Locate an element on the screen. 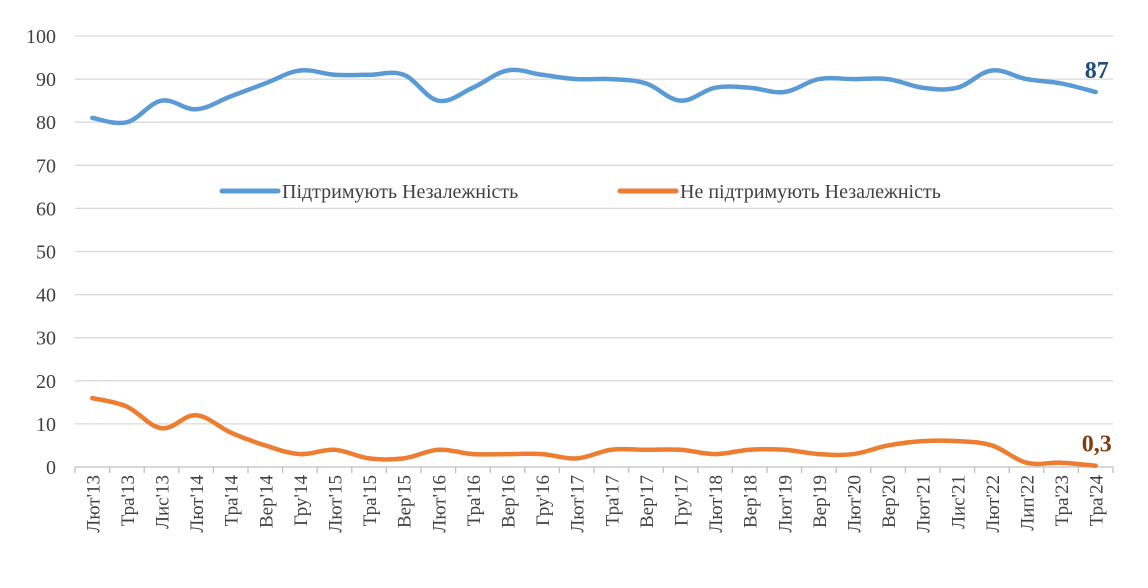 This screenshot has height=588, width=1148. x-tick-label: Лют'17 is located at coordinates (578, 504).